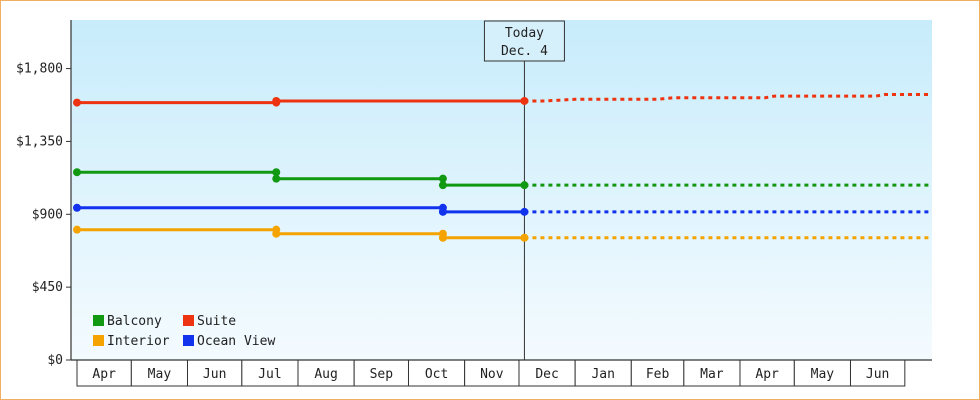  What do you see at coordinates (301, 102) in the screenshot?
I see `series-line-suite` at bounding box center [301, 102].